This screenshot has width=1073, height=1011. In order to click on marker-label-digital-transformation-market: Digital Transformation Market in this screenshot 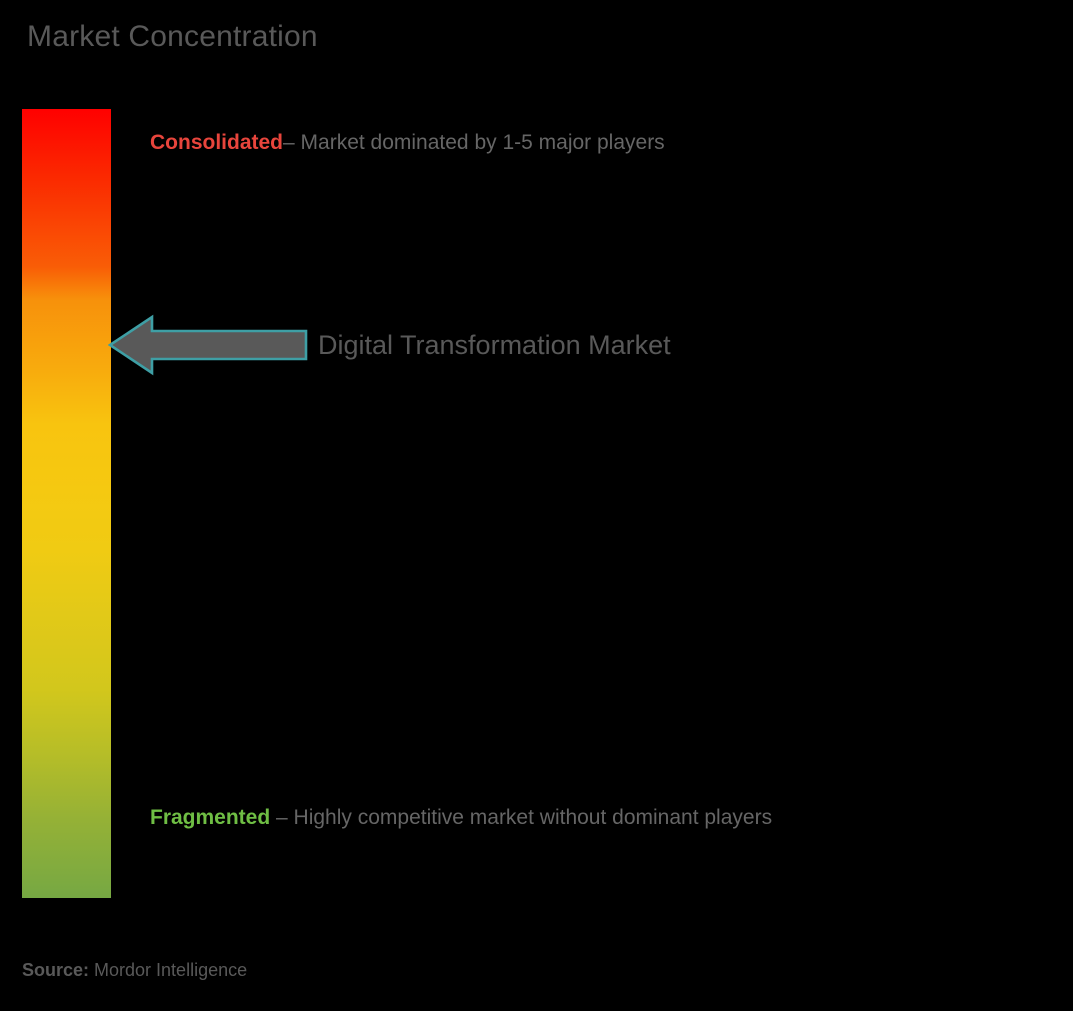, I will do `click(494, 345)`.